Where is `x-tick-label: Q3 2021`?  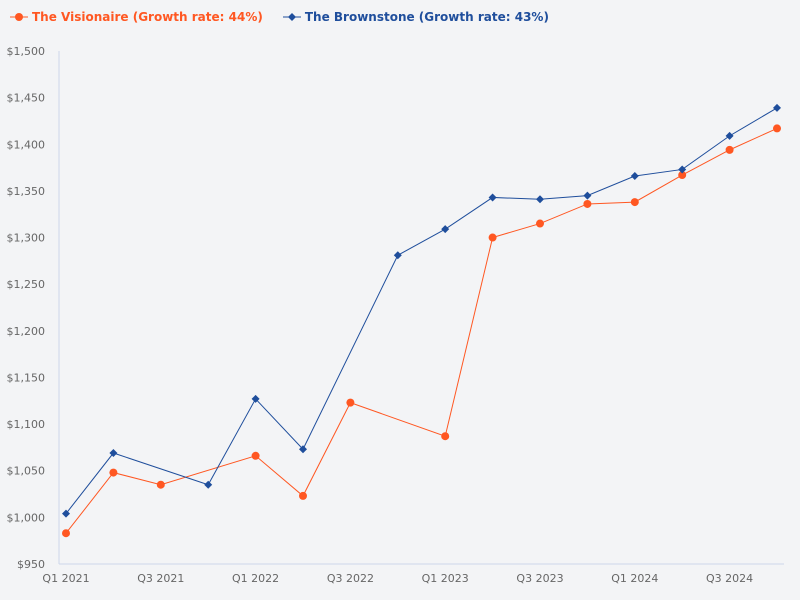
x-tick-label: Q3 2021 is located at coordinates (160, 578).